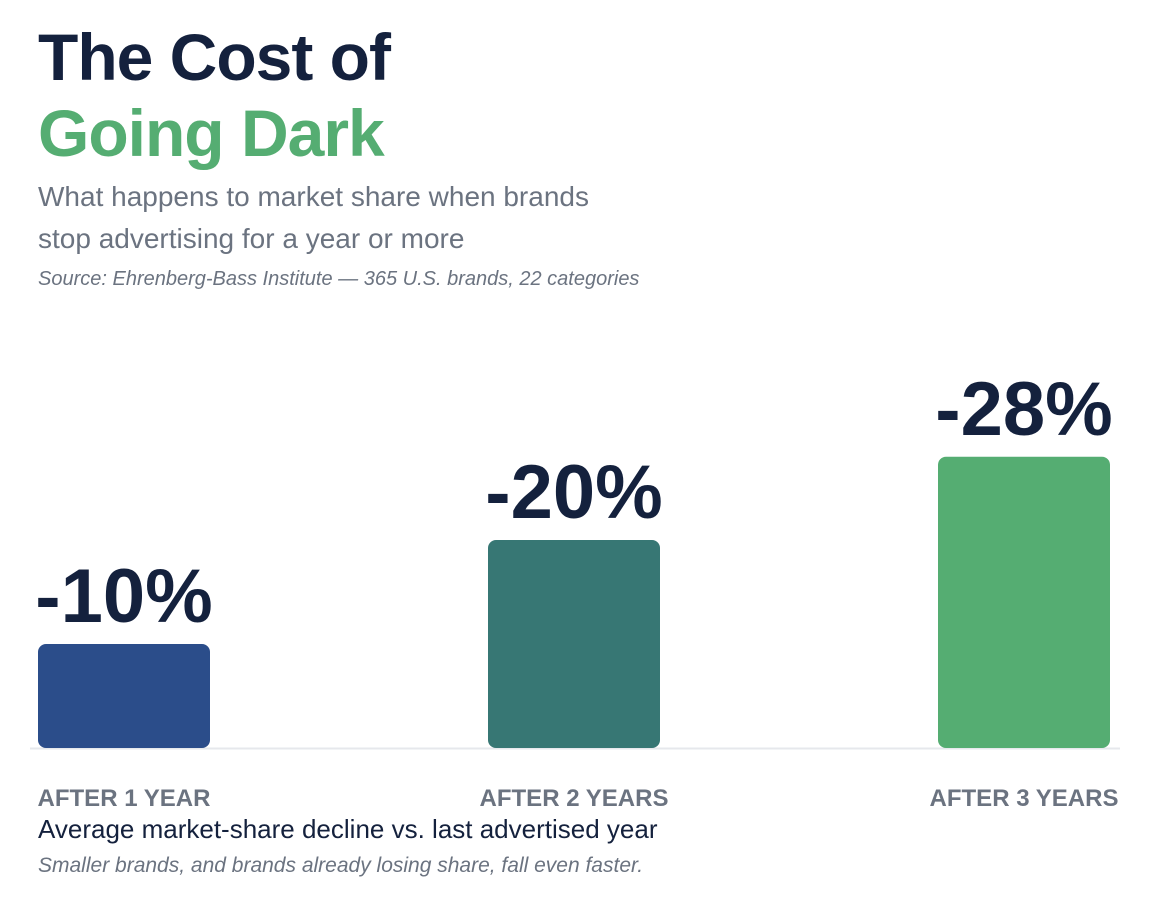 The height and width of the screenshot is (900, 1160). Describe the element at coordinates (574, 798) in the screenshot. I see `category-label-2: AFTER 2 YEARS` at that location.